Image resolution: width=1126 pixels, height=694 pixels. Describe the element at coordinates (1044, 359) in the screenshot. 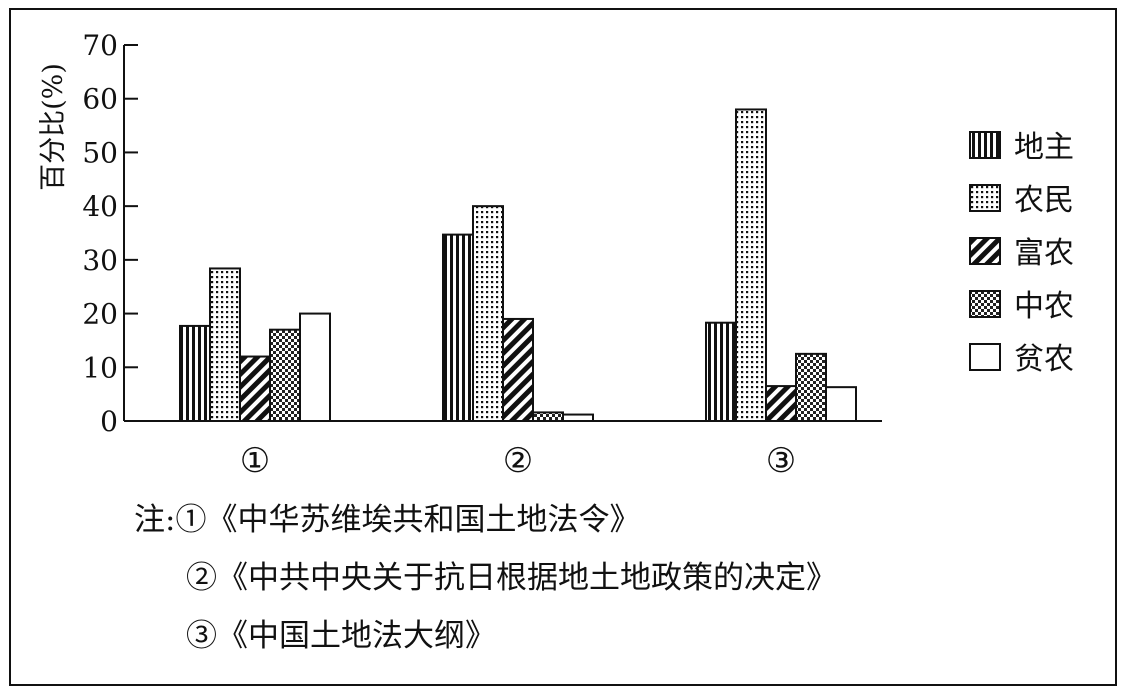

I see `legend-label: 贫农` at that location.